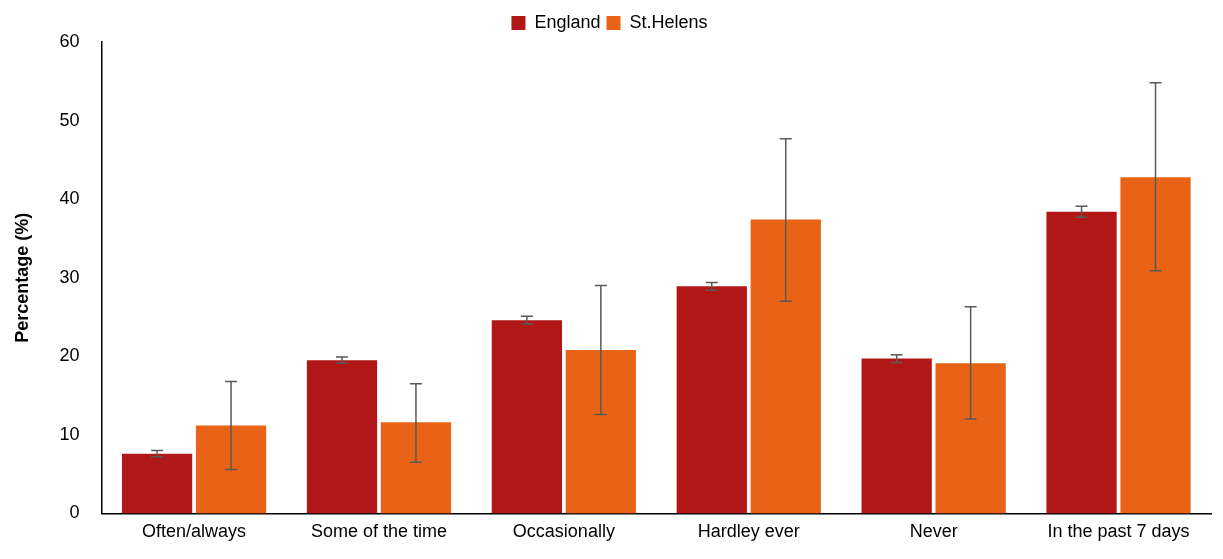 The image size is (1223, 559). What do you see at coordinates (69, 198) in the screenshot?
I see `y-tick-label: 40` at bounding box center [69, 198].